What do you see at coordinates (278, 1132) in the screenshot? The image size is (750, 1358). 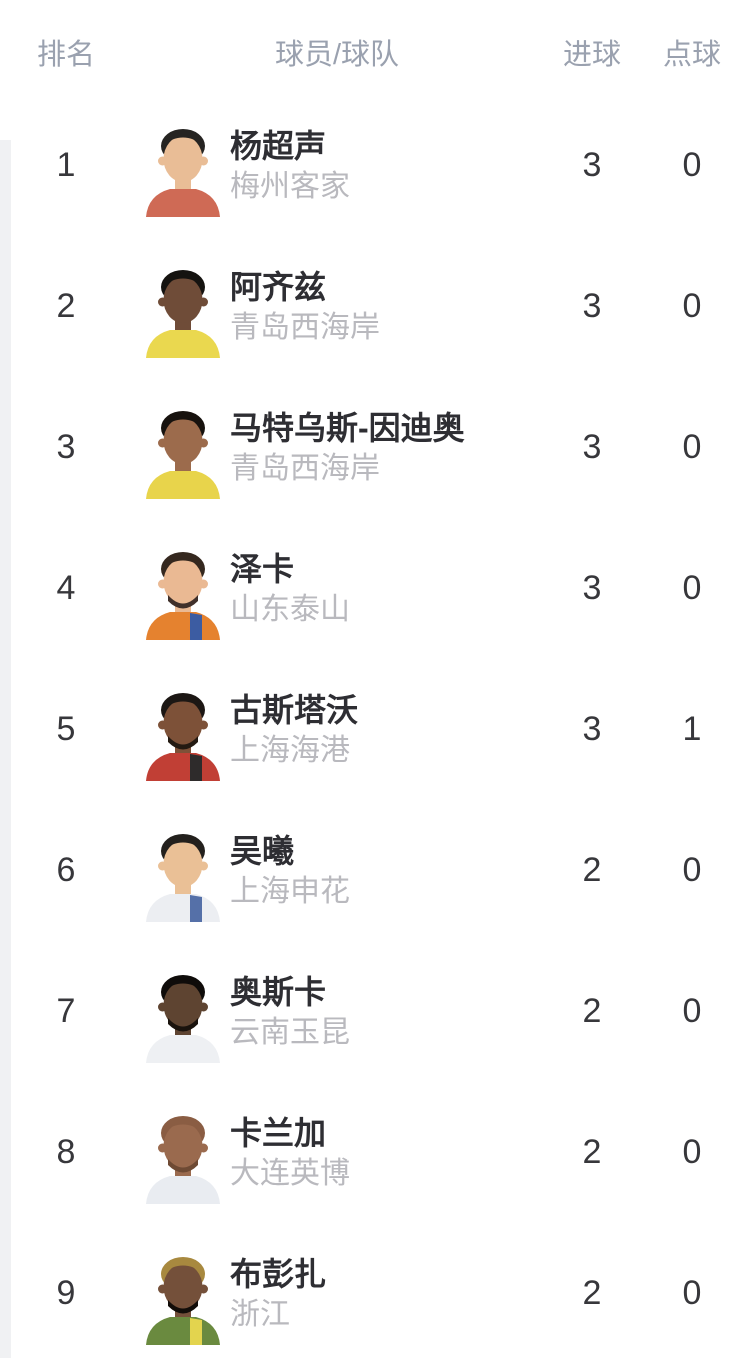 I see `player-name: 卡兰加` at bounding box center [278, 1132].